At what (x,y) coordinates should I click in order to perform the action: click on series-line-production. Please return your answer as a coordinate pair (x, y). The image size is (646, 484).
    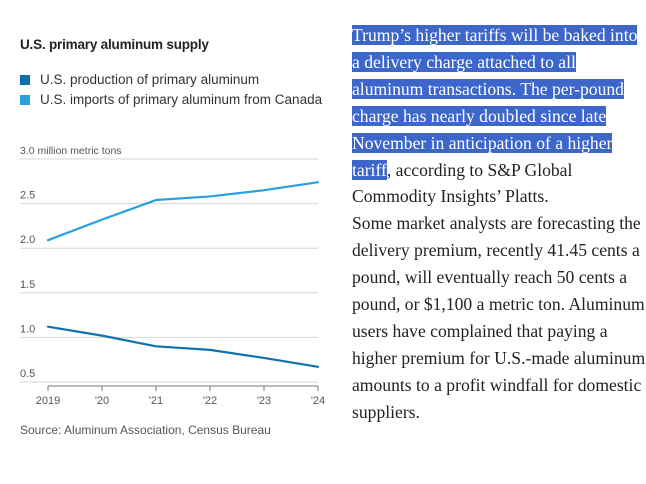
    Looking at the image, I should click on (183, 346).